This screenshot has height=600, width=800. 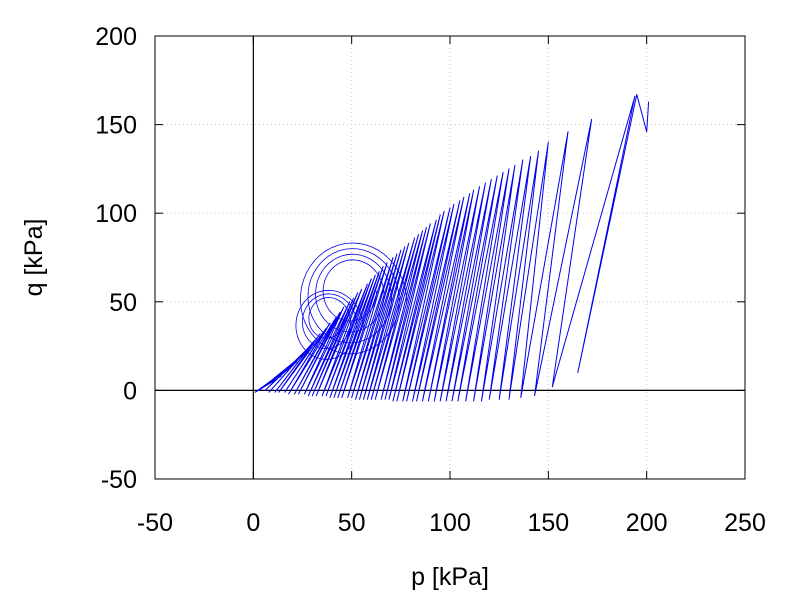 What do you see at coordinates (450, 523) in the screenshot?
I see `x-tick-label: 100` at bounding box center [450, 523].